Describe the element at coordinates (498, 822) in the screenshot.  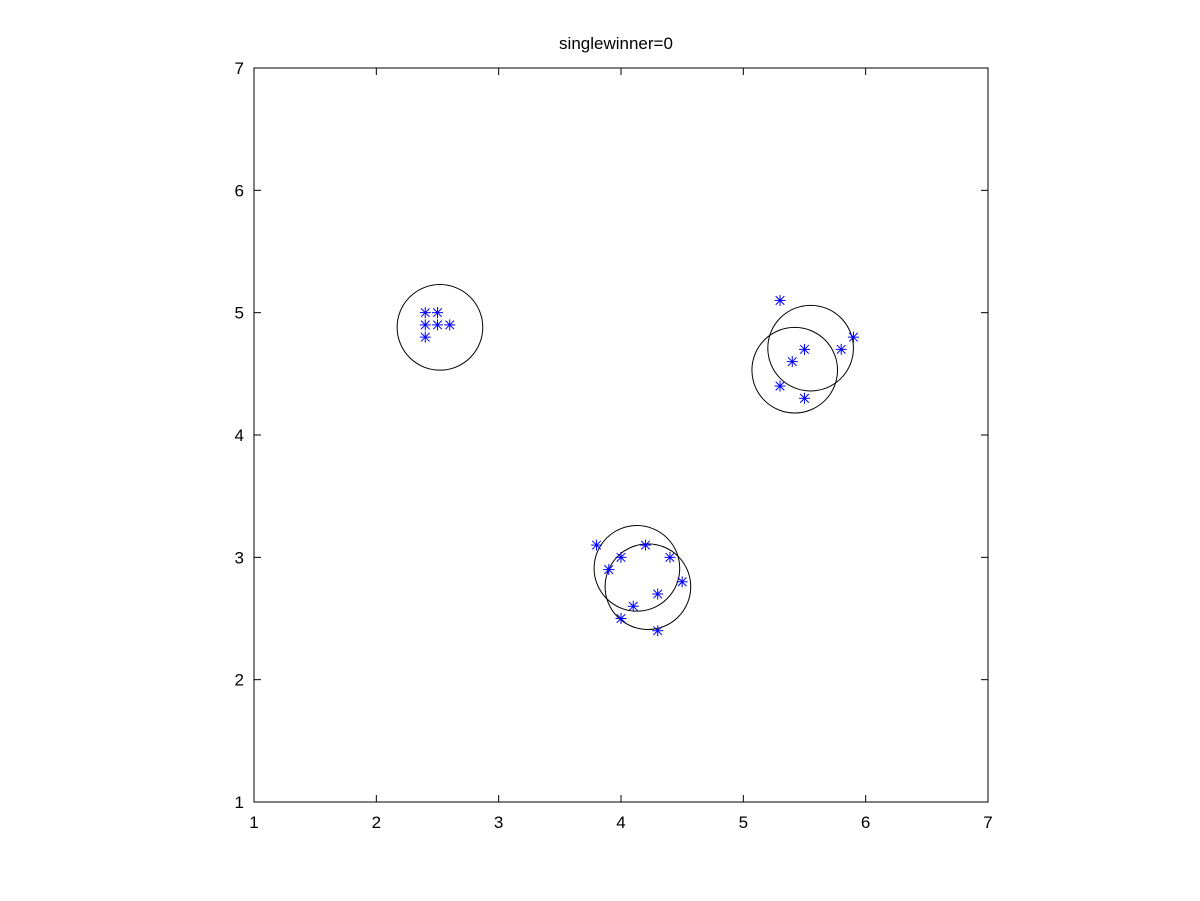
I see `x-tick-label: 3` at that location.